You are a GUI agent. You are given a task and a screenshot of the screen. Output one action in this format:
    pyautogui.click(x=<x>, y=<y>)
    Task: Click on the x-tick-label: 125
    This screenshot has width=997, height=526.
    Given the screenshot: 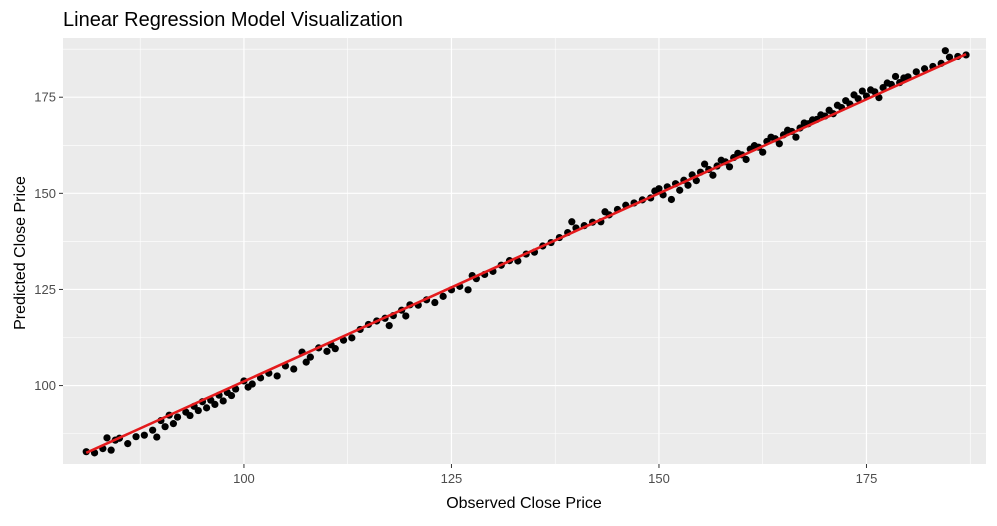 What is the action you would take?
    pyautogui.click(x=452, y=478)
    